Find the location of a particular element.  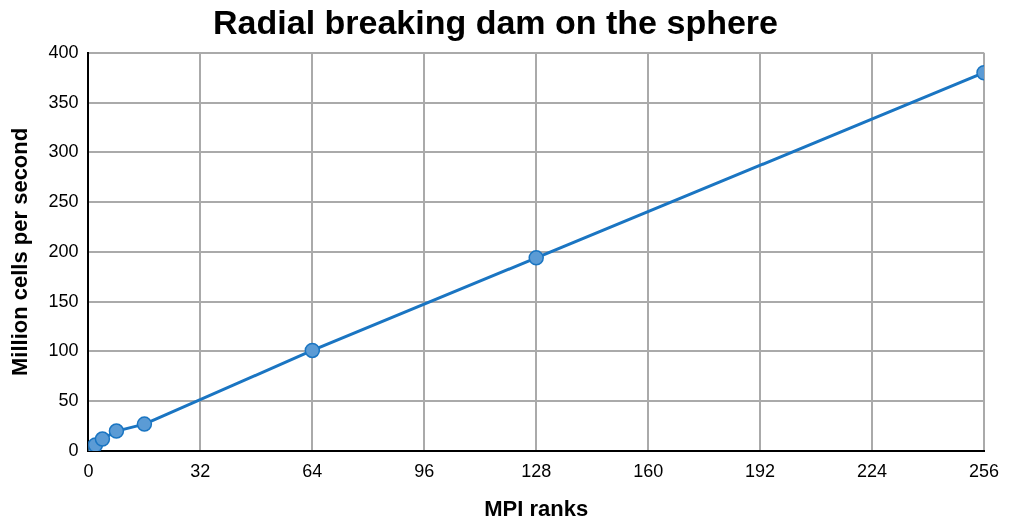

x-tick-label: 224 is located at coordinates (872, 470).